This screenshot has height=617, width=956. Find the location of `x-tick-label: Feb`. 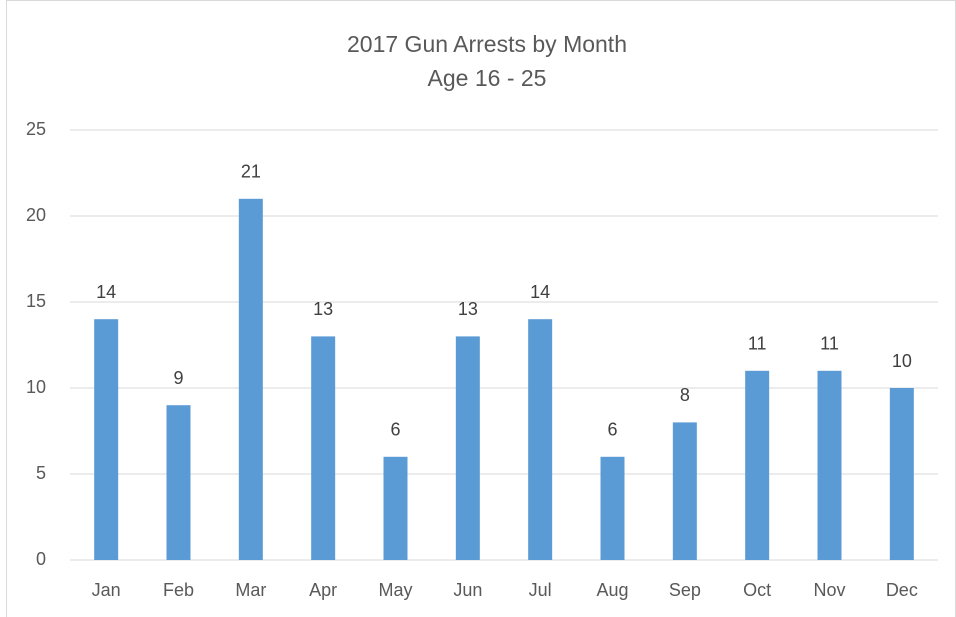

x-tick-label: Feb is located at coordinates (178, 590).